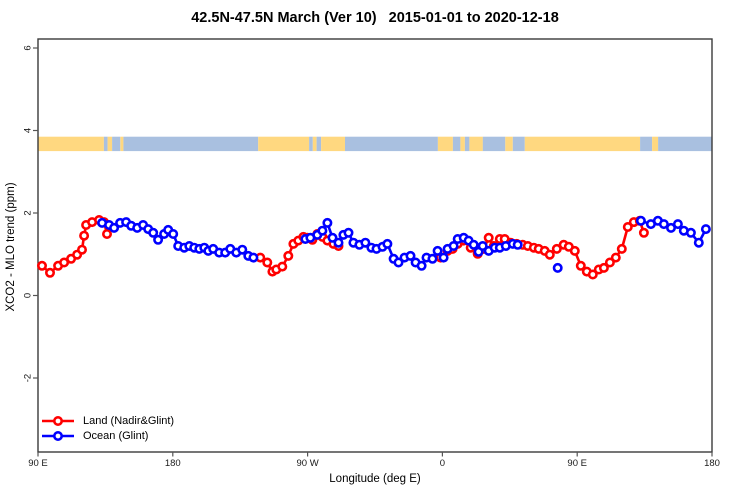 The width and height of the screenshot is (750, 500). Describe the element at coordinates (375, 479) in the screenshot. I see `x-axis-title: Longitude (deg E)` at that location.